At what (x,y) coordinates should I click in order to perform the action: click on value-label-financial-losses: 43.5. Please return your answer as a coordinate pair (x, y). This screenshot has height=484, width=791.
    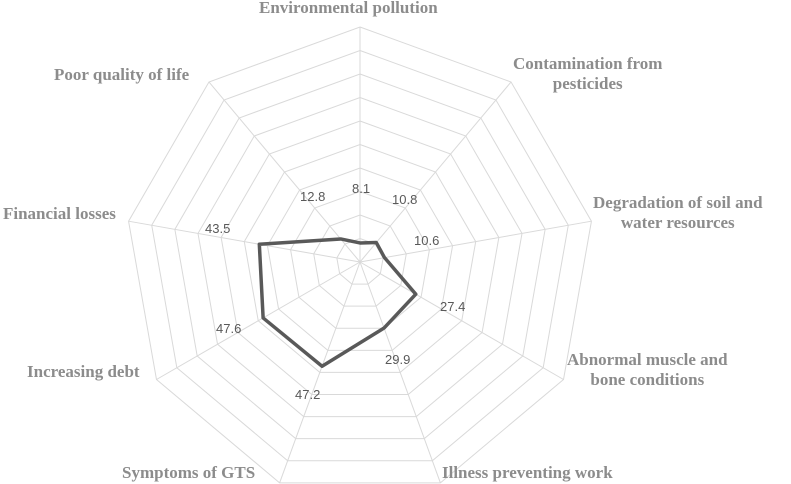
    Looking at the image, I should click on (218, 228).